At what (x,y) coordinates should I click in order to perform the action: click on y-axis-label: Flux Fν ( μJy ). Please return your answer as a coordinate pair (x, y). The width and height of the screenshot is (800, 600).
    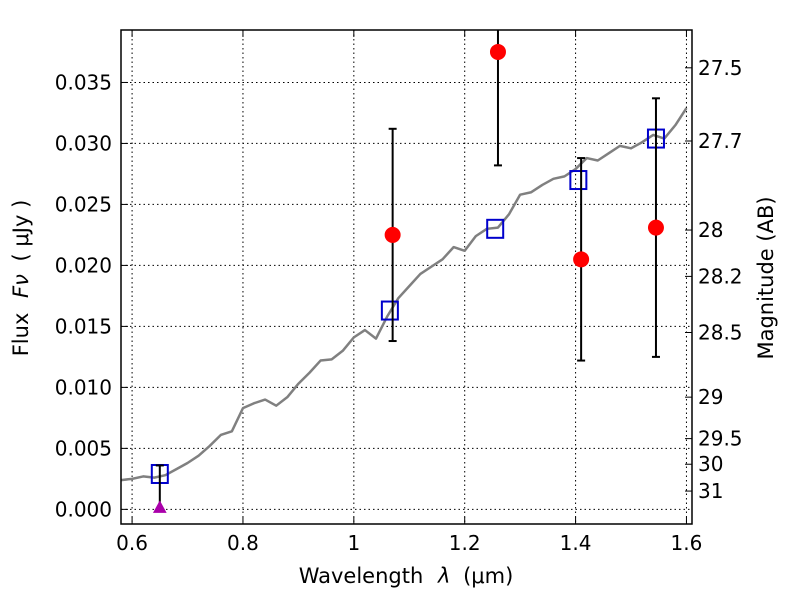
    Looking at the image, I should click on (21, 278).